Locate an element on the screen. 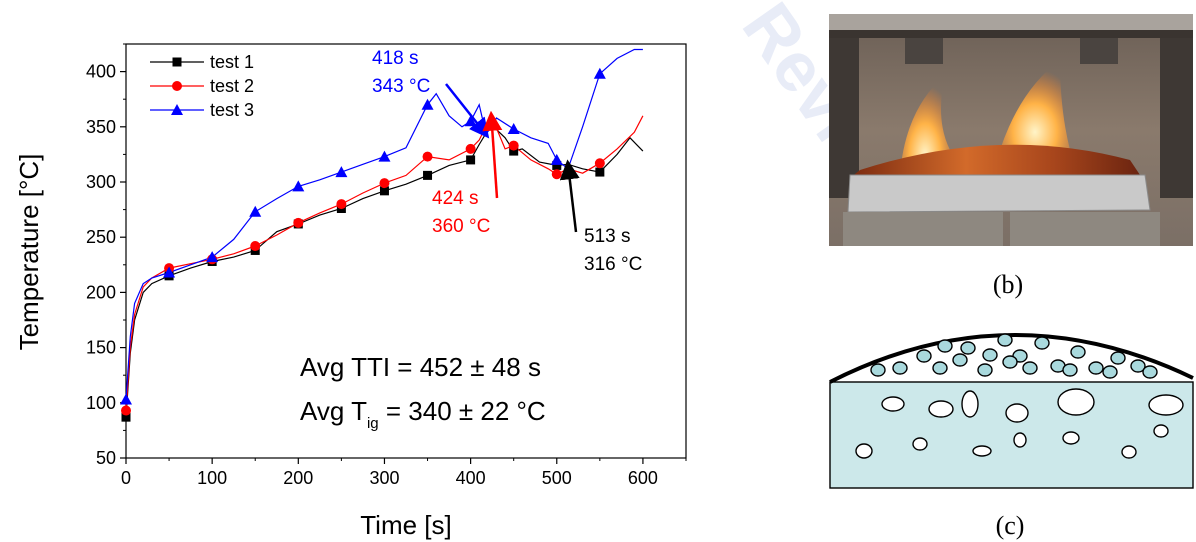 The width and height of the screenshot is (1196, 542). annotation-time: 513 s is located at coordinates (607, 236).